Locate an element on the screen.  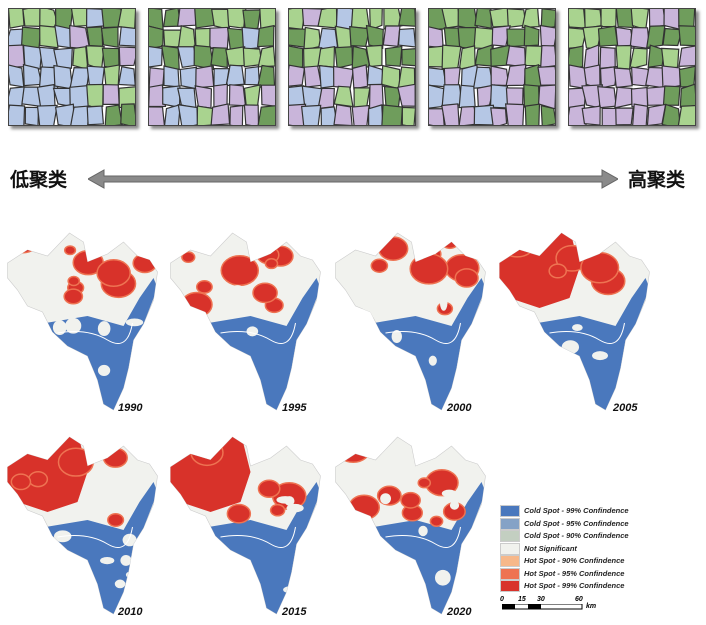
scale-tick: 60 is located at coordinates (579, 599).